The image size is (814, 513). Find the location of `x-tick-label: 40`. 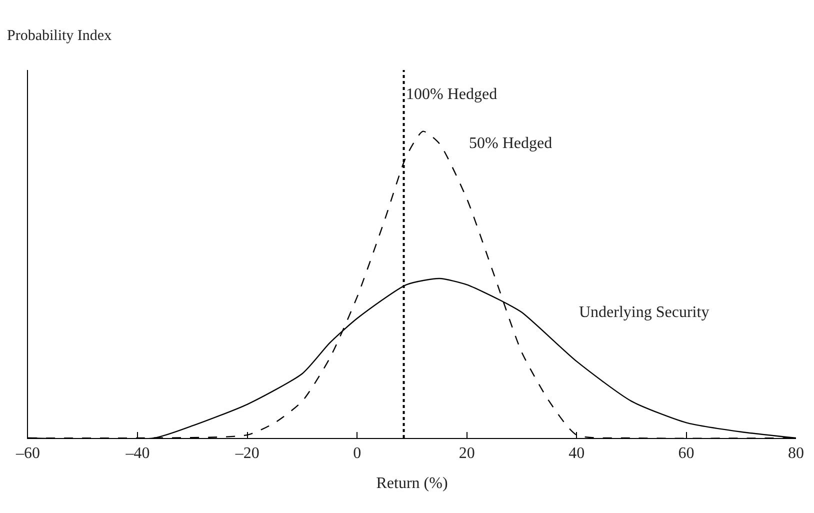

x-tick-label: 40 is located at coordinates (576, 453).